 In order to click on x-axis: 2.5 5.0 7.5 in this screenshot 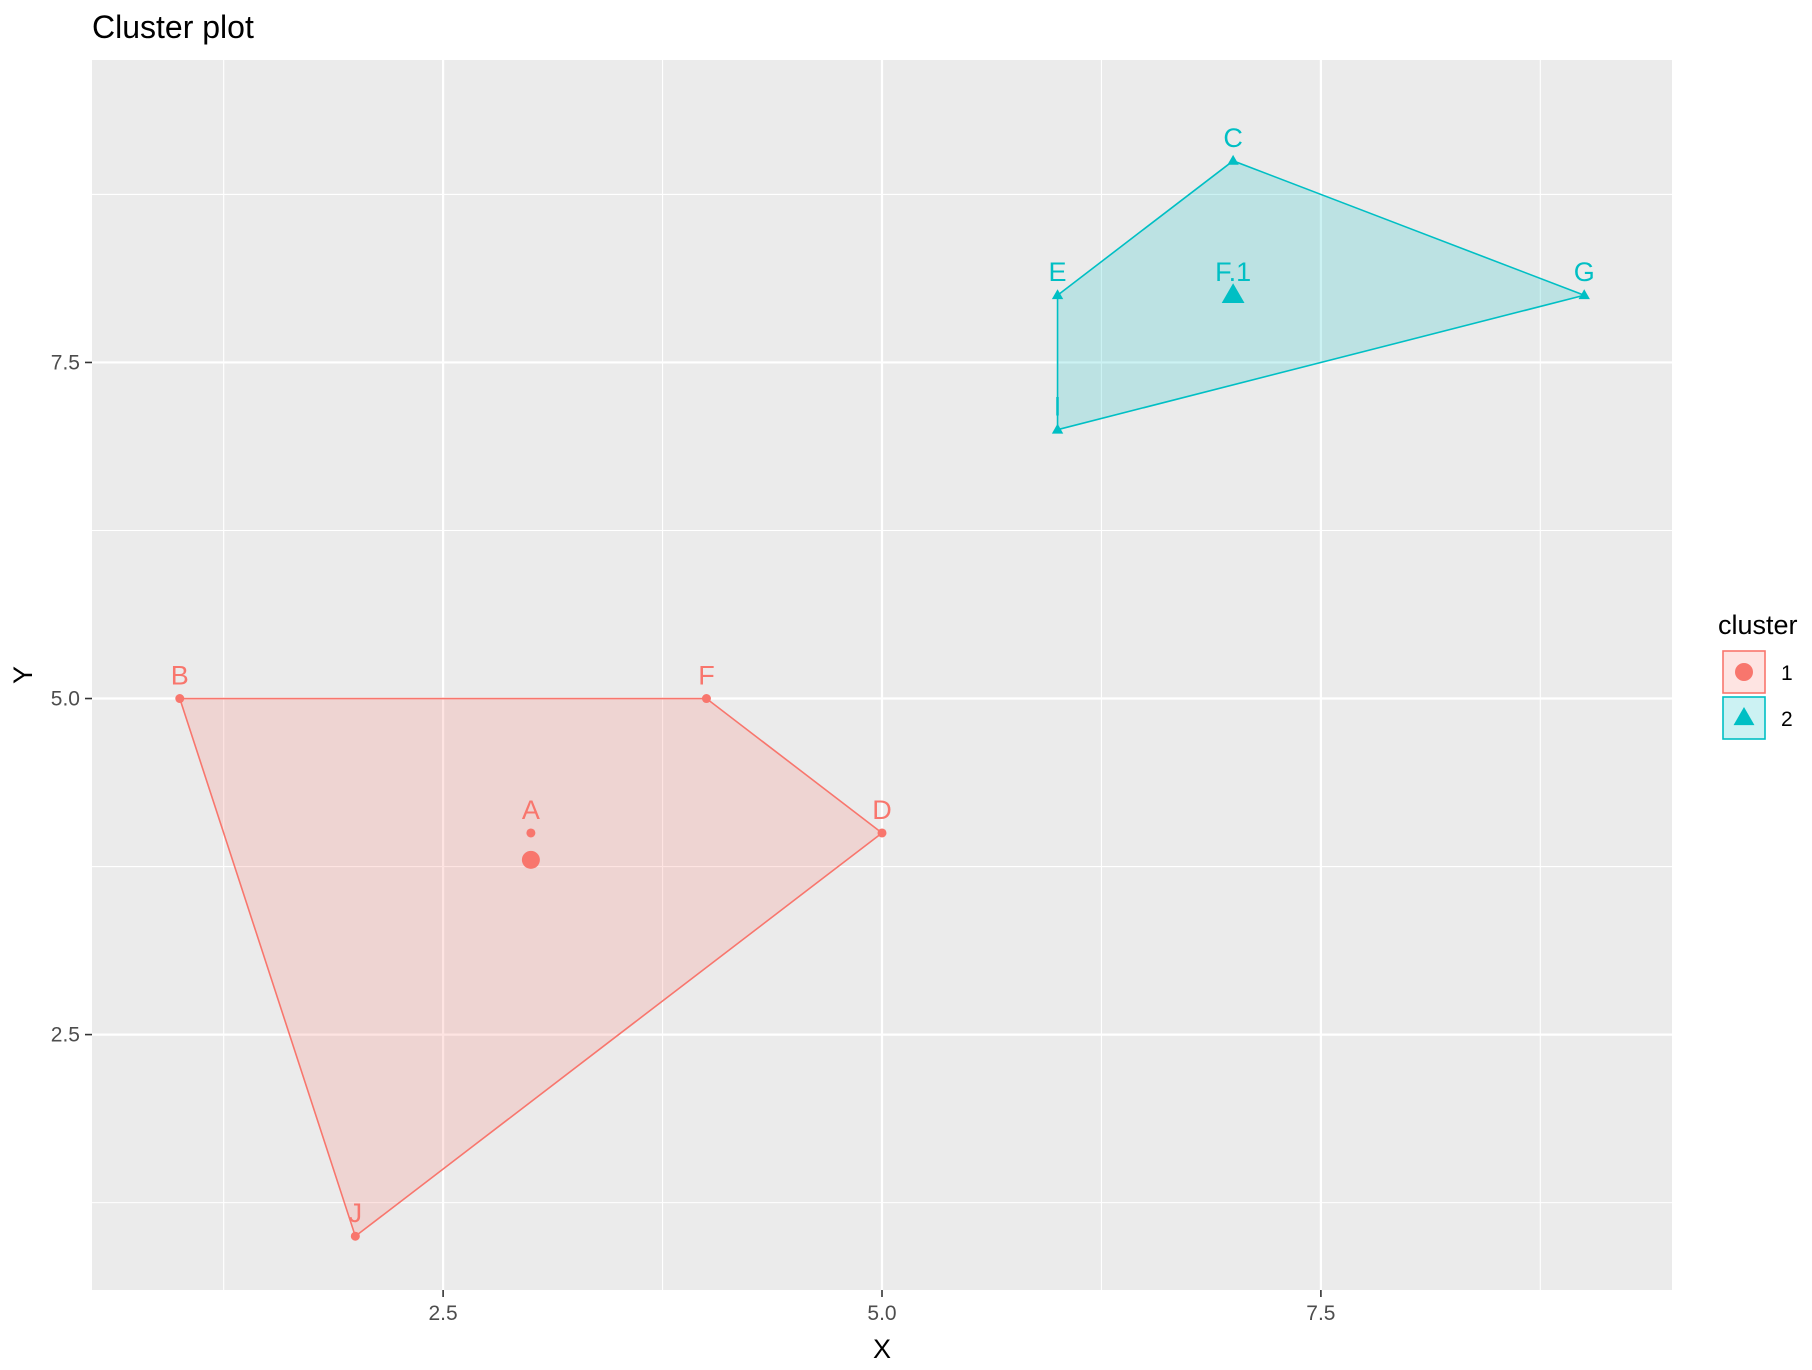, I will do `click(882, 1307)`.